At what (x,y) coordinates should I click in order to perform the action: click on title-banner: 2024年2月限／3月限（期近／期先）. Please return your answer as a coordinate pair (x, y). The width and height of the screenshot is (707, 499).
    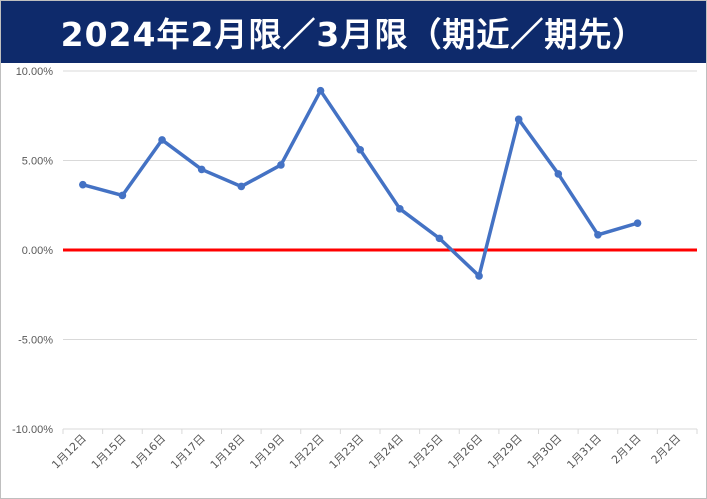
    Looking at the image, I should click on (353, 32).